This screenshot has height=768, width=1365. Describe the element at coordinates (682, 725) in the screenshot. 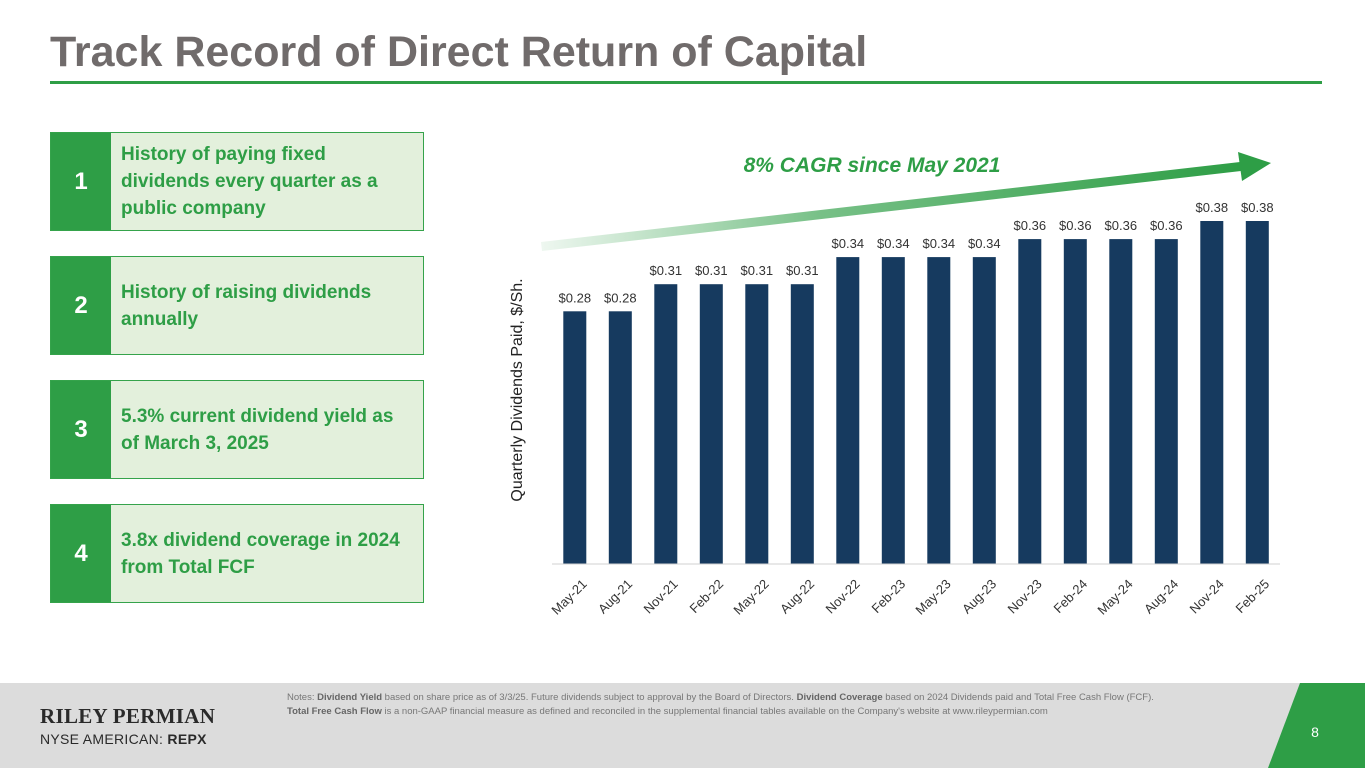

I see `footer-bar` at that location.